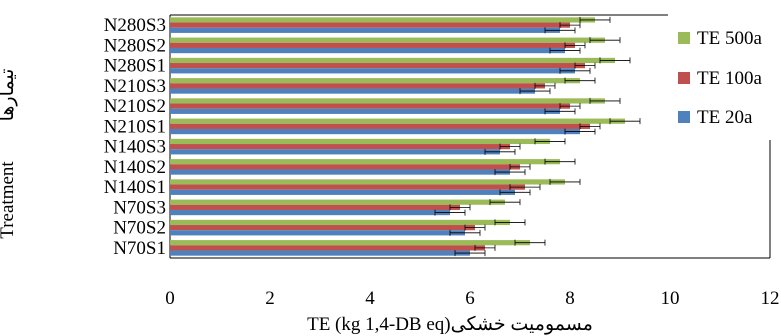 The width and height of the screenshot is (781, 336). What do you see at coordinates (139, 248) in the screenshot?
I see `category-label: N70S1` at bounding box center [139, 248].